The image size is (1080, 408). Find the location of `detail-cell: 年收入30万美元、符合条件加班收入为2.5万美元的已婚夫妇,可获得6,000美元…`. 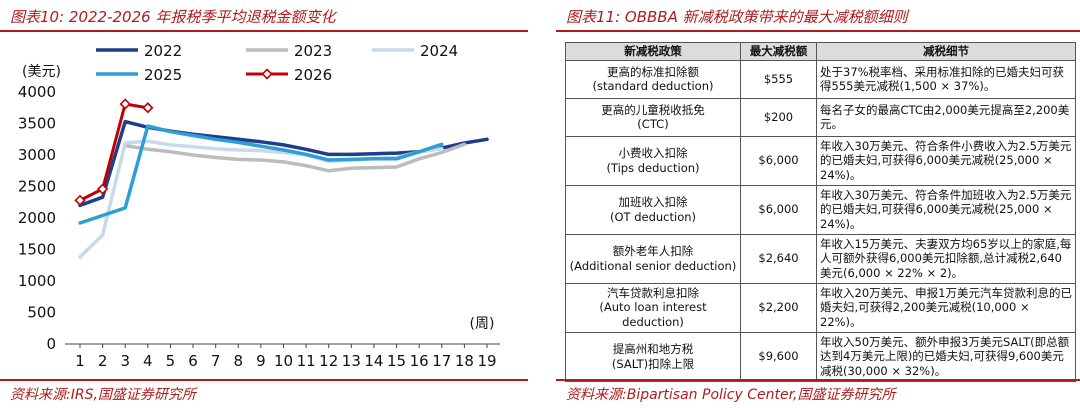

detail-cell: 年收入30万美元、符合条件加班收入为2.5万美元的已婚夫妇,可获得6,000美元… is located at coordinates (946, 209).